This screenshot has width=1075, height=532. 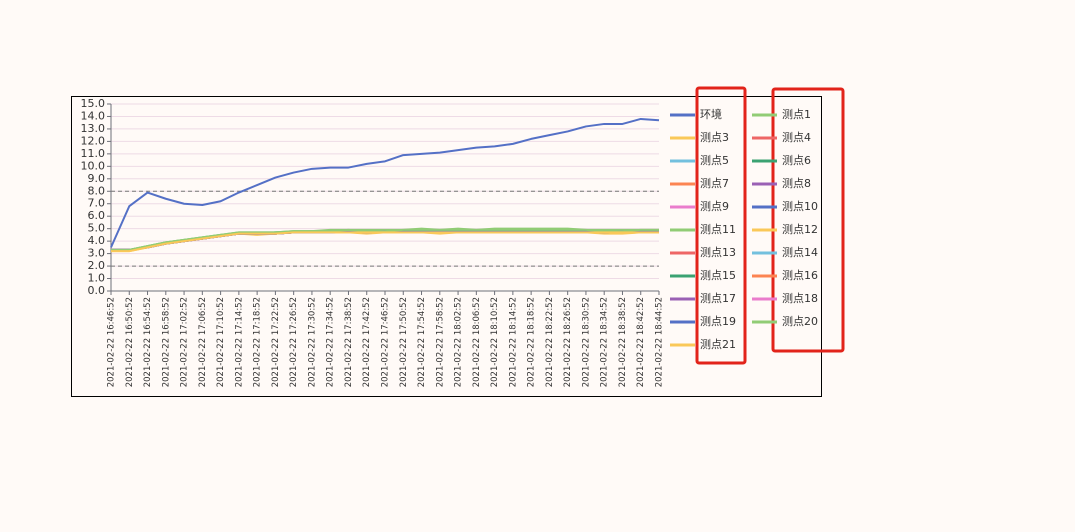 What do you see at coordinates (97, 278) in the screenshot?
I see `y-tick-label: 1.0` at bounding box center [97, 278].